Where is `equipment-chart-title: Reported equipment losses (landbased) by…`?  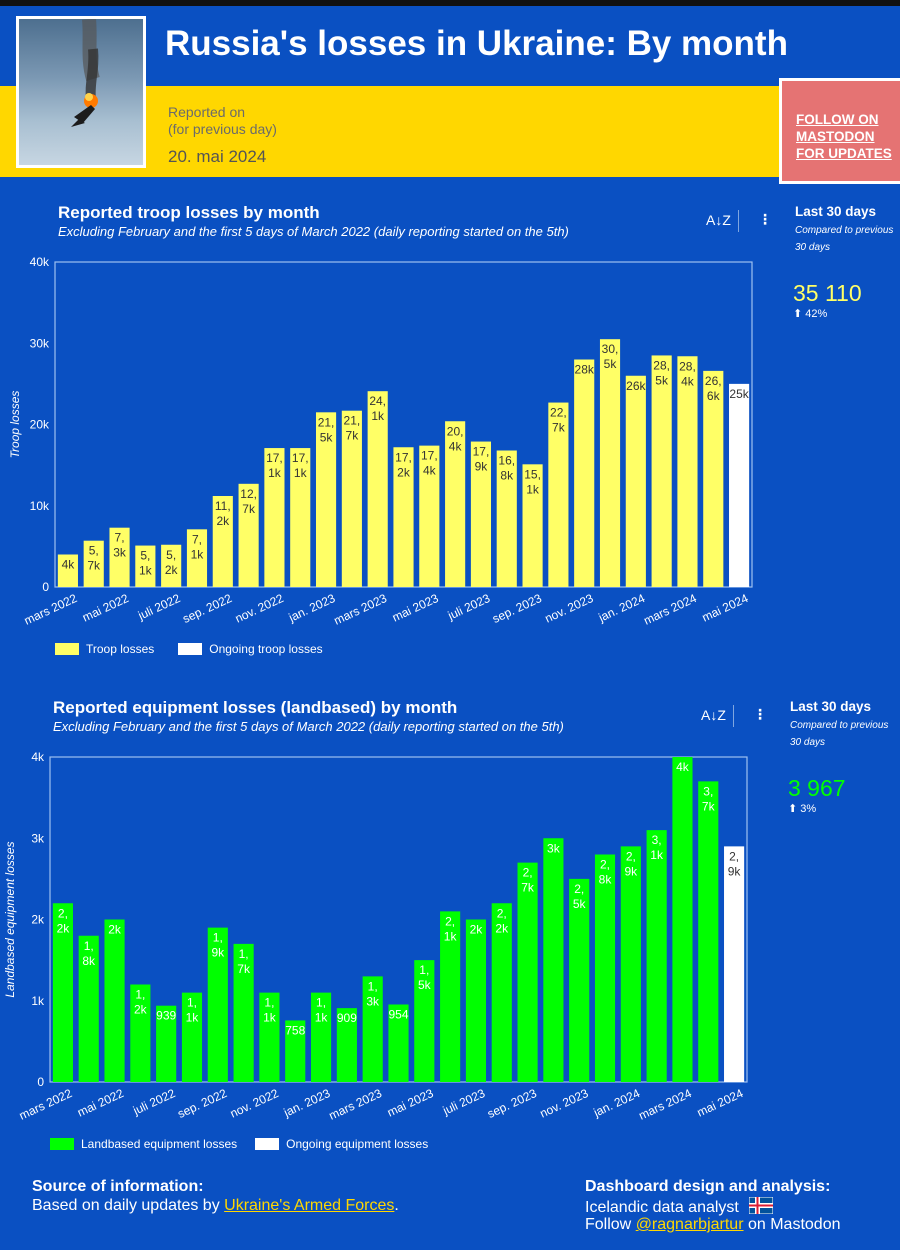
equipment-chart-title: Reported equipment losses (landbased) by… is located at coordinates (255, 707).